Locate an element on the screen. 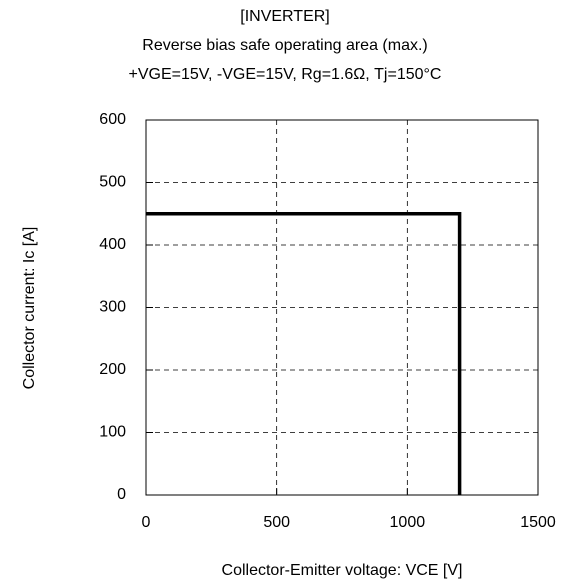 The height and width of the screenshot is (582, 571). x-tick-label: 1500 is located at coordinates (538, 522).